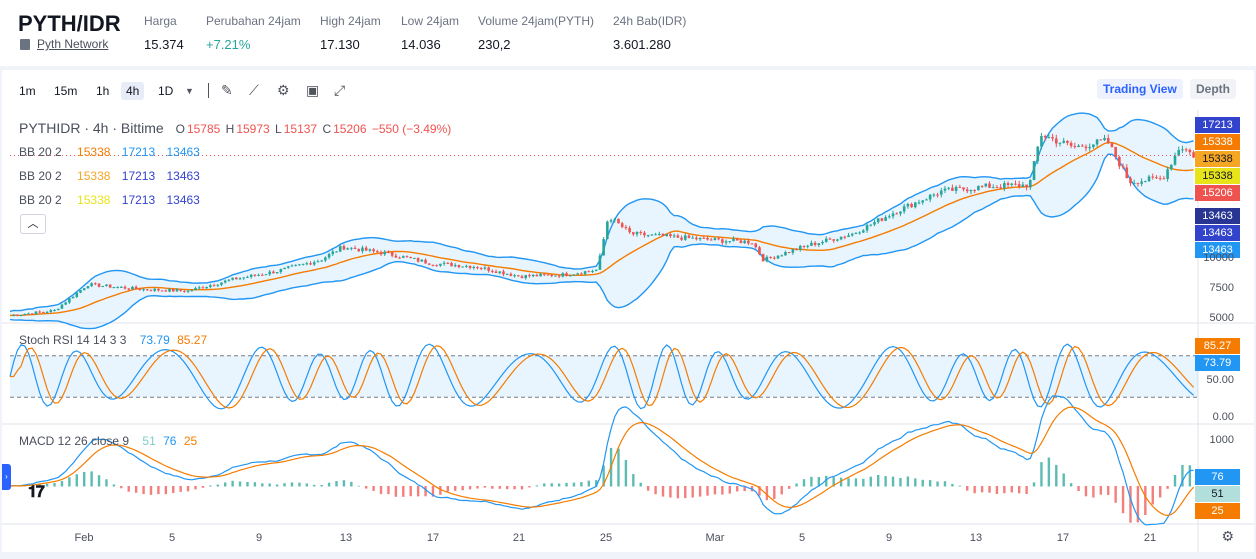 The image size is (1256, 559). Describe the element at coordinates (133, 91) in the screenshot. I see `timeframe-4h: 4h` at that location.